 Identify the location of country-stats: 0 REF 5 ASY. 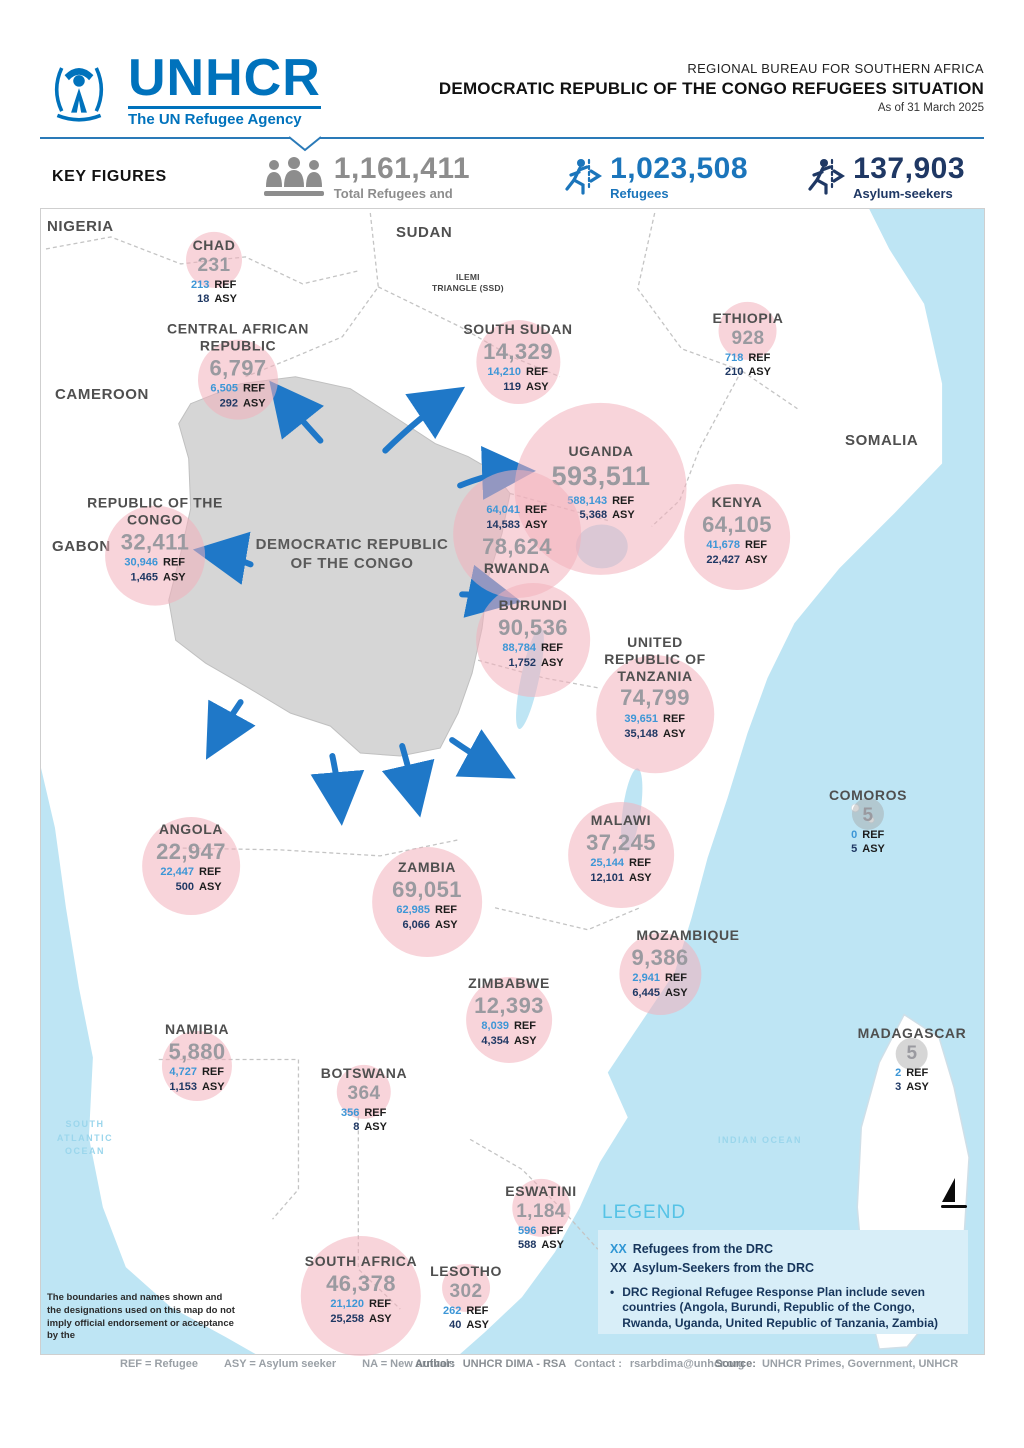
(868, 842).